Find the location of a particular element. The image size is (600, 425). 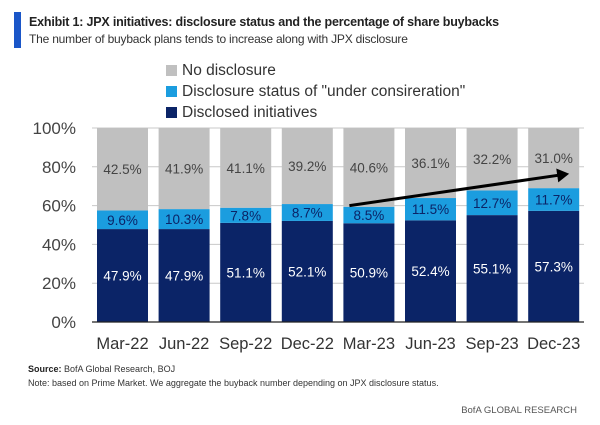

data-label: 41.1% is located at coordinates (246, 168).